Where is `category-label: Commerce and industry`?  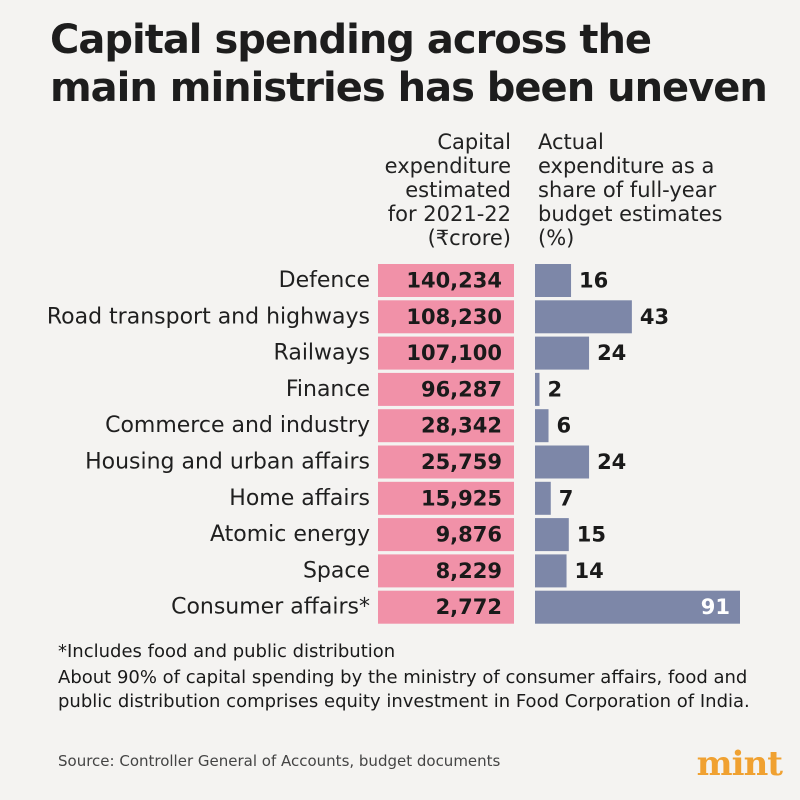
category-label: Commerce and industry is located at coordinates (237, 425).